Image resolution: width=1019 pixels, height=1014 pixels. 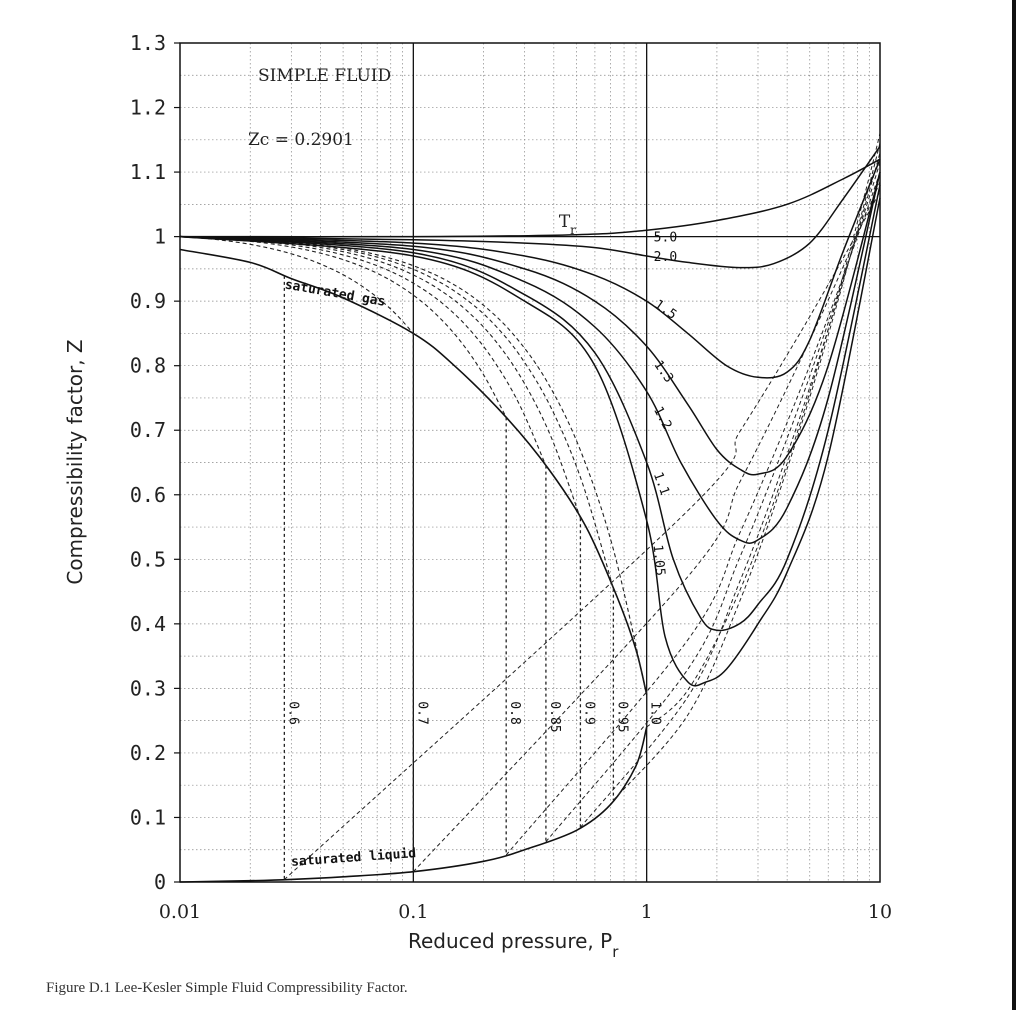 I want to click on y-tick-label: 0.6, so click(x=148, y=495).